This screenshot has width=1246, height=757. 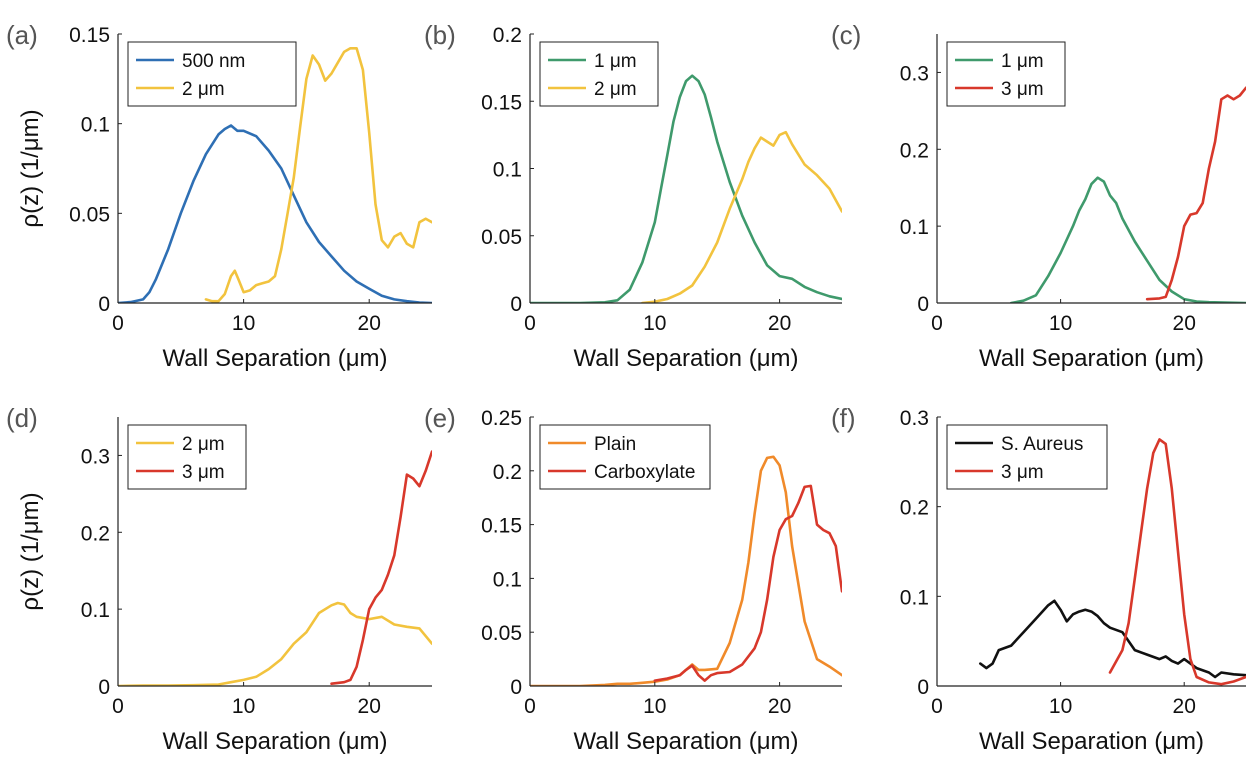 I want to click on panel-label: (b), so click(x=440, y=35).